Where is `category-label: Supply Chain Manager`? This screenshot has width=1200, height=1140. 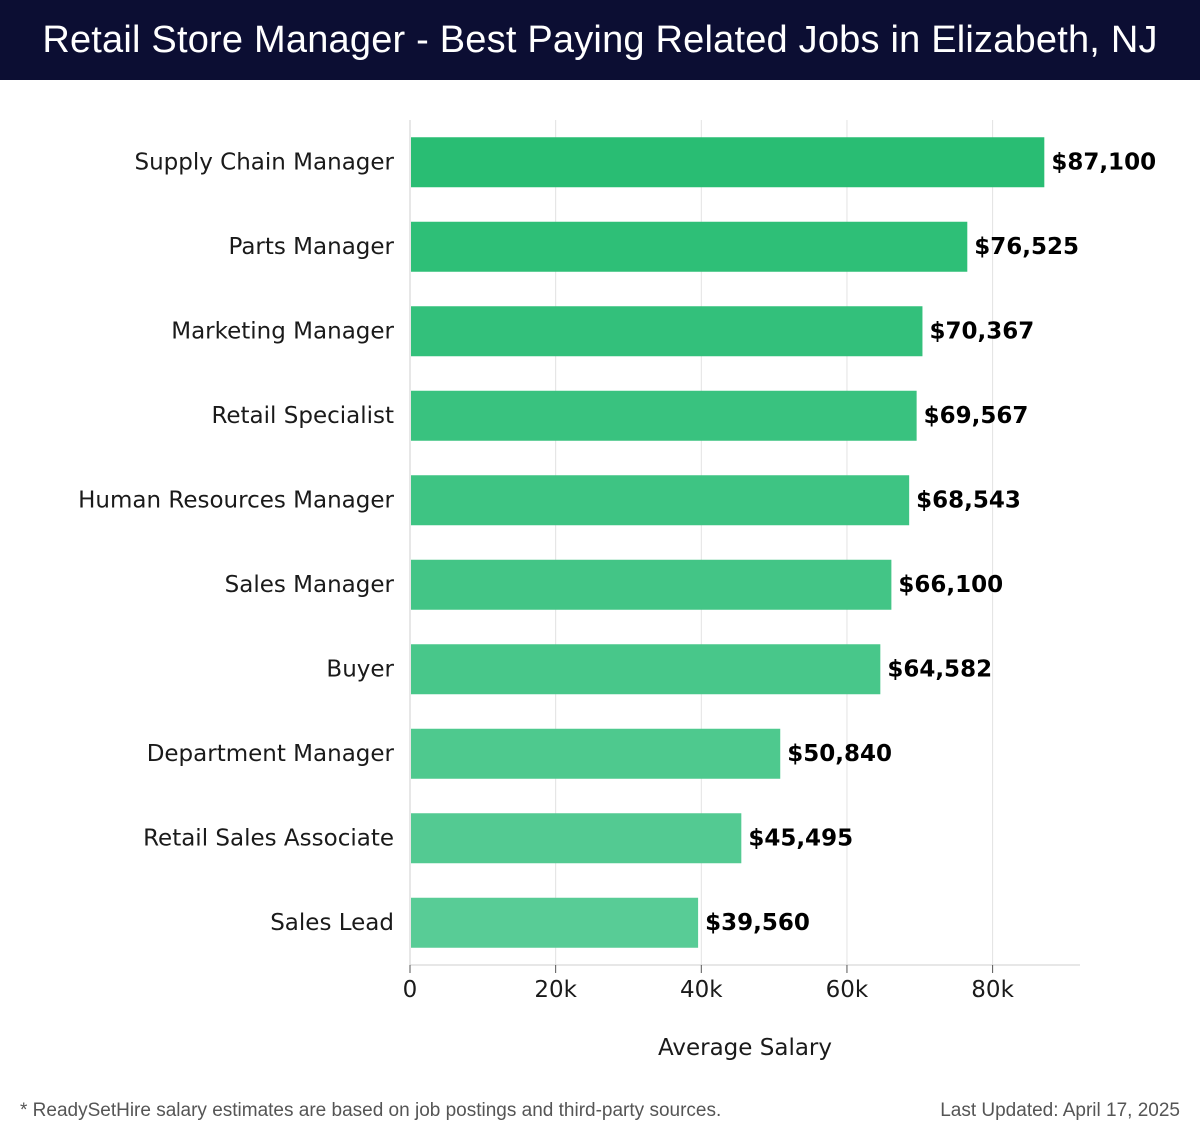
category-label: Supply Chain Manager is located at coordinates (264, 162).